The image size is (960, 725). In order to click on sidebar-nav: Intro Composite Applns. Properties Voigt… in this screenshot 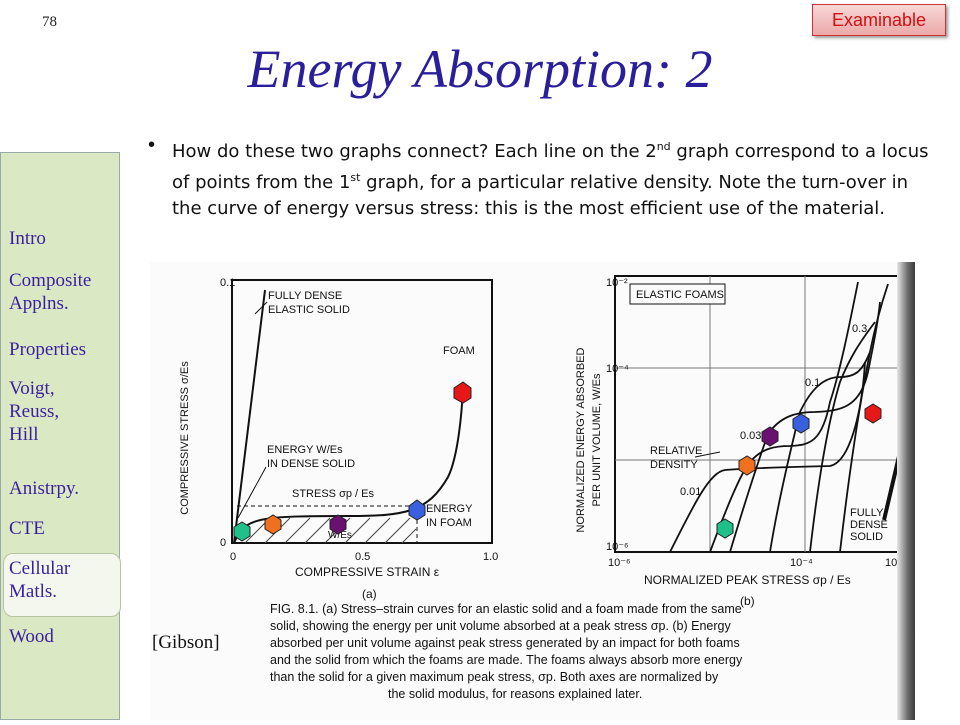, I will do `click(60, 436)`.